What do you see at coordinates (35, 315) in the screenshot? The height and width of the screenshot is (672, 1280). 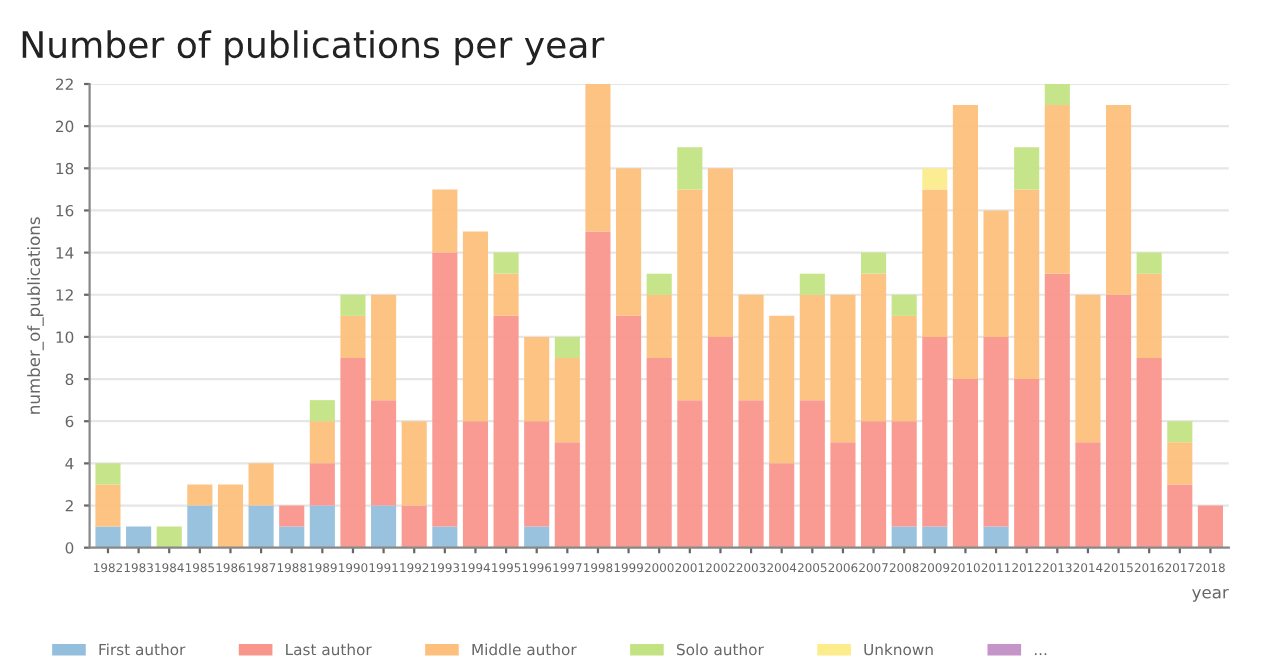 I see `y-axis-title: number_of_publications` at bounding box center [35, 315].